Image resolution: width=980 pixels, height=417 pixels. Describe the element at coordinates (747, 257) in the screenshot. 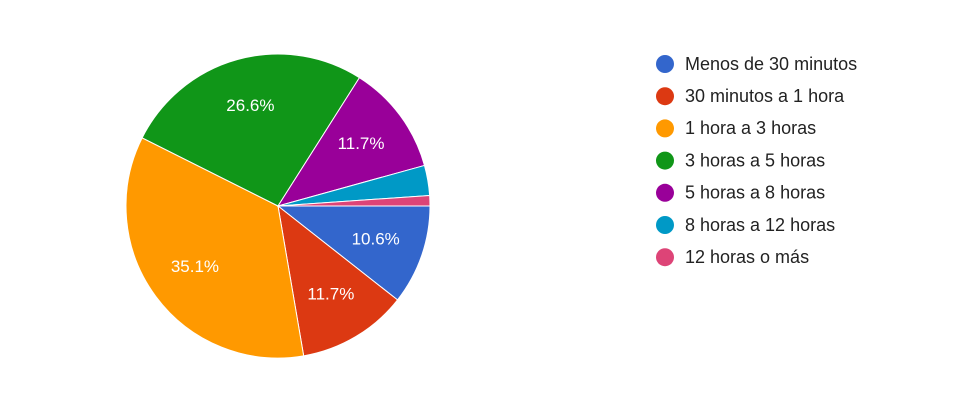

I see `legend-label: 12 horas o más` at that location.